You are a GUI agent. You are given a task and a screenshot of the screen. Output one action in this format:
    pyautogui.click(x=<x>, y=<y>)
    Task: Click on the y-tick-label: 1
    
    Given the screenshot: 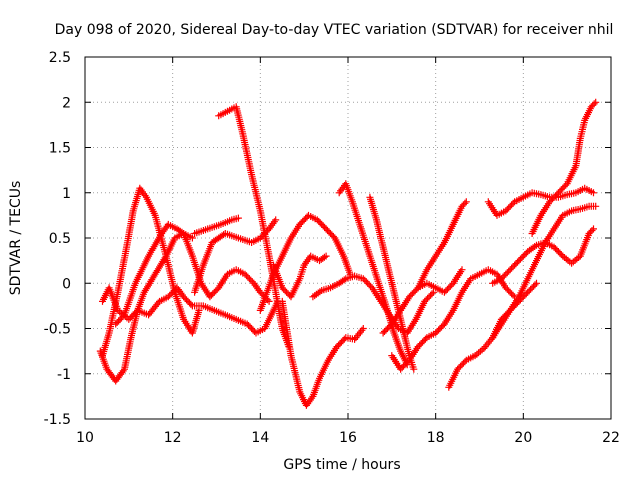 What is the action you would take?
    pyautogui.click(x=66, y=194)
    